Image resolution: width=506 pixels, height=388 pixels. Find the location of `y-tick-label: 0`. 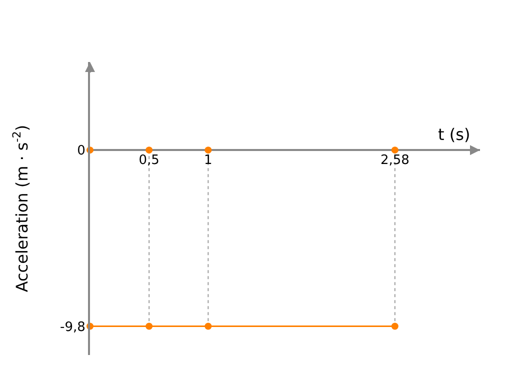

y-tick-label: 0 is located at coordinates (81, 151).